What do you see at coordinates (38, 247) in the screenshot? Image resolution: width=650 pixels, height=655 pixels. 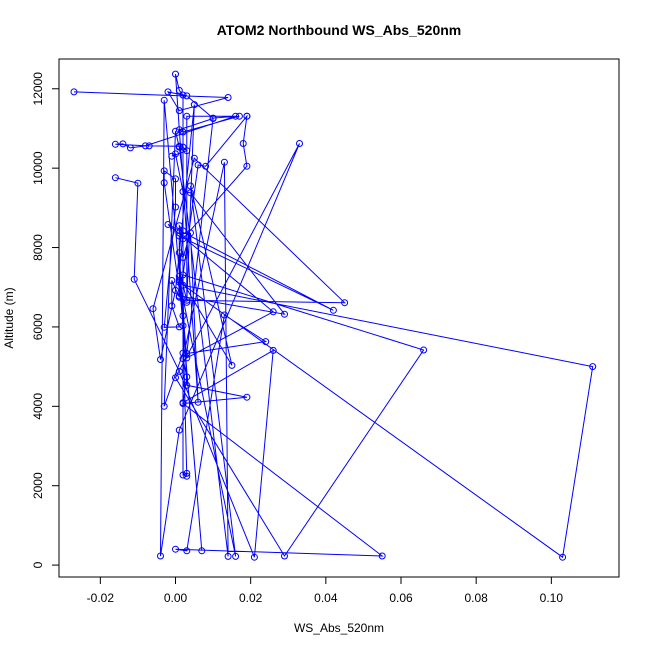 I see `y-tick-label: 8000` at bounding box center [38, 247].